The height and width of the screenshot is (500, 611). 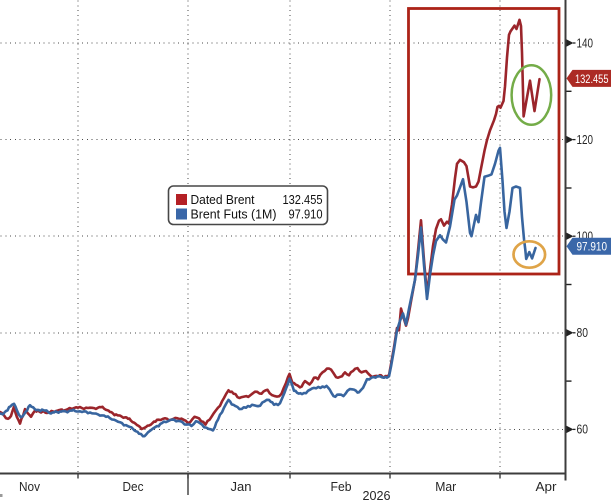 I want to click on svg-text: Jan, so click(x=241, y=487).